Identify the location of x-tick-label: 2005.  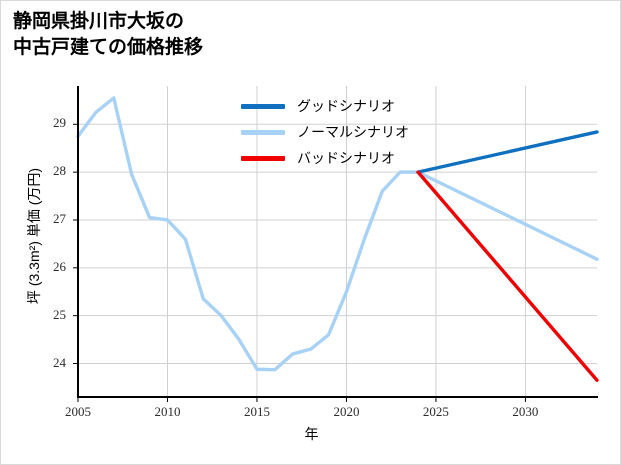
(78, 411).